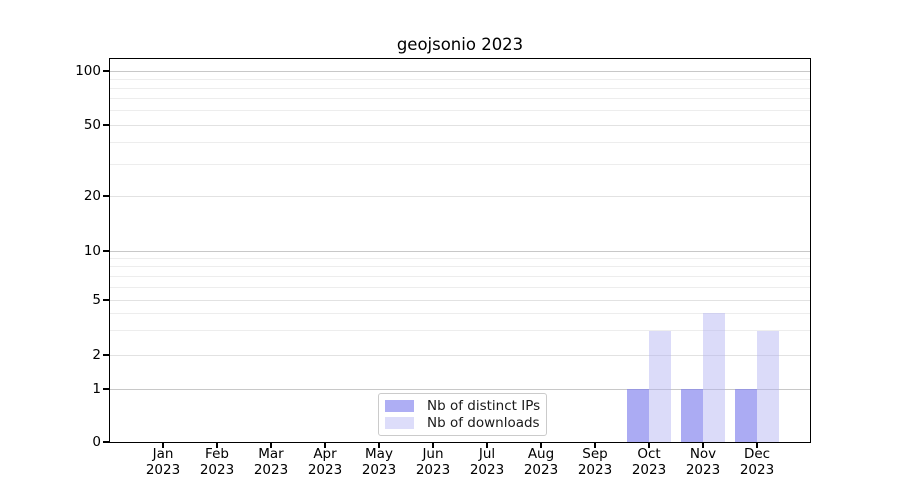 This screenshot has height=500, width=900. What do you see at coordinates (460, 44) in the screenshot?
I see `chart-title: geojsonio 2023` at bounding box center [460, 44].